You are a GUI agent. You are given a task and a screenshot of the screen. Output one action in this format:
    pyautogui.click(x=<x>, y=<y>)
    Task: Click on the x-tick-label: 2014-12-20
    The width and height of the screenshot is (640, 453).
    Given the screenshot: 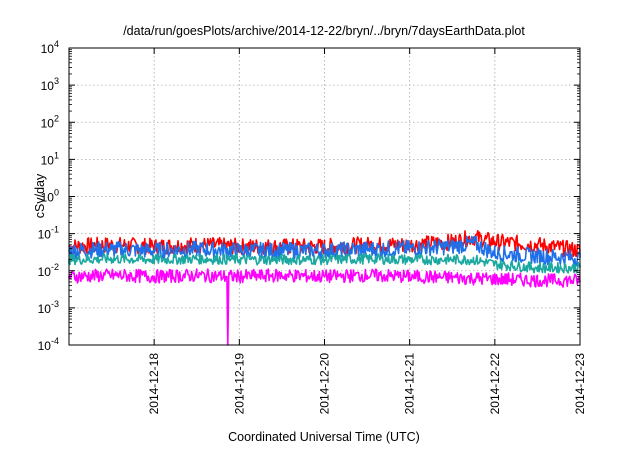 What is the action you would take?
    pyautogui.click(x=325, y=384)
    